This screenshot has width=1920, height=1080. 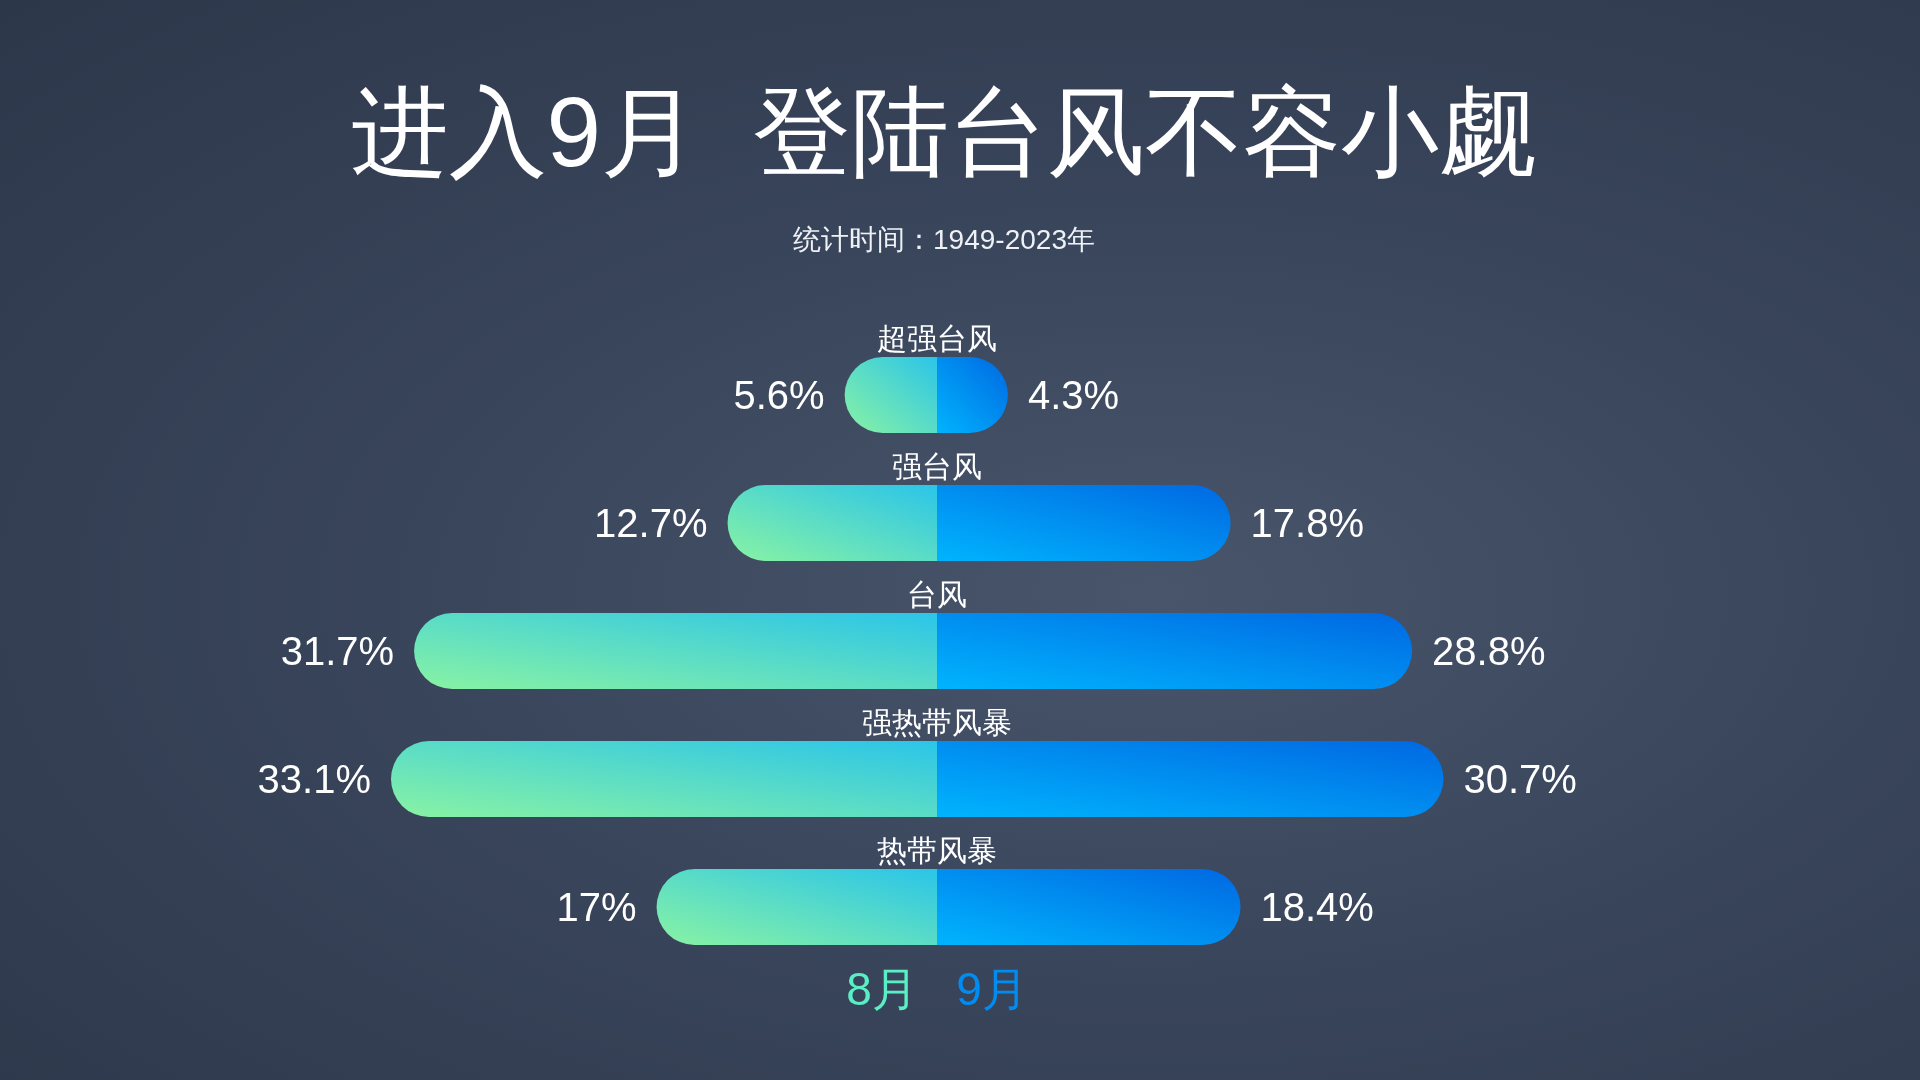 What do you see at coordinates (314, 779) in the screenshot?
I see `data-label: 33.1%` at bounding box center [314, 779].